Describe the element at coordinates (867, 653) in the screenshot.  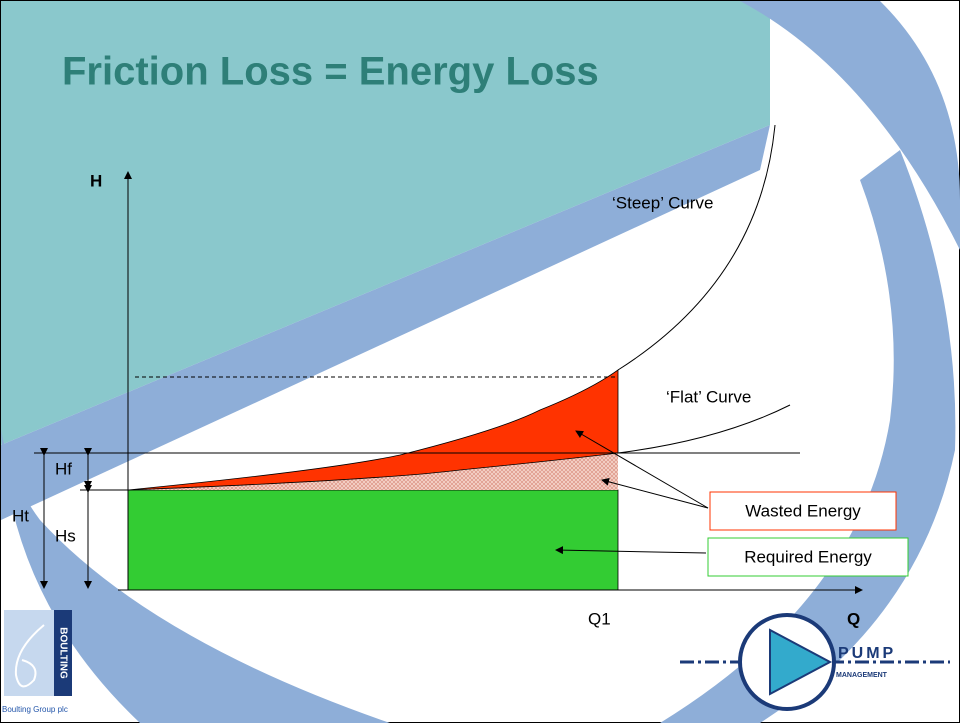
I see `pump-text: PUMP` at that location.